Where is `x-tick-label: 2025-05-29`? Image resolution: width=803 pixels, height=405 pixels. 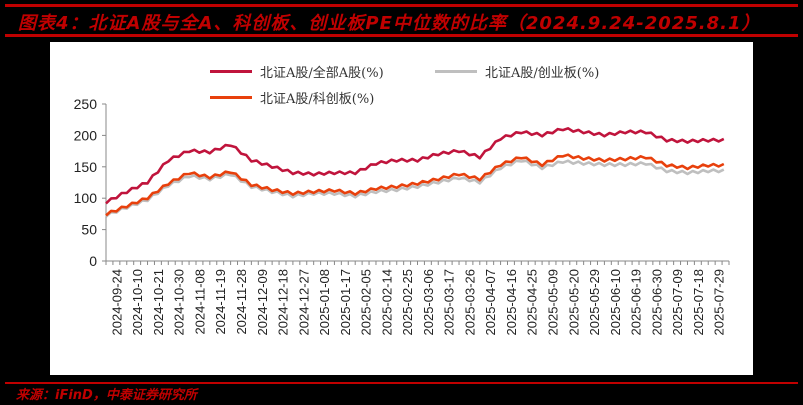 x-tick-label: 2025-05-29 is located at coordinates (594, 302).